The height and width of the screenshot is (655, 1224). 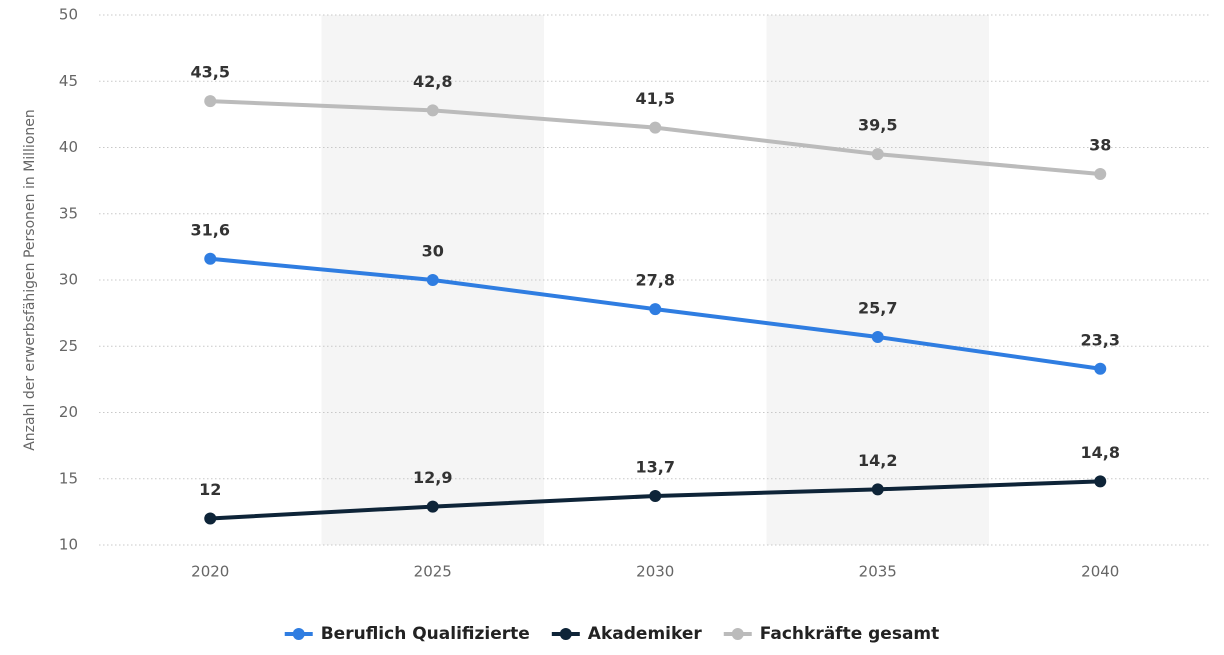 I want to click on y-tick-label: 40, so click(x=68, y=147).